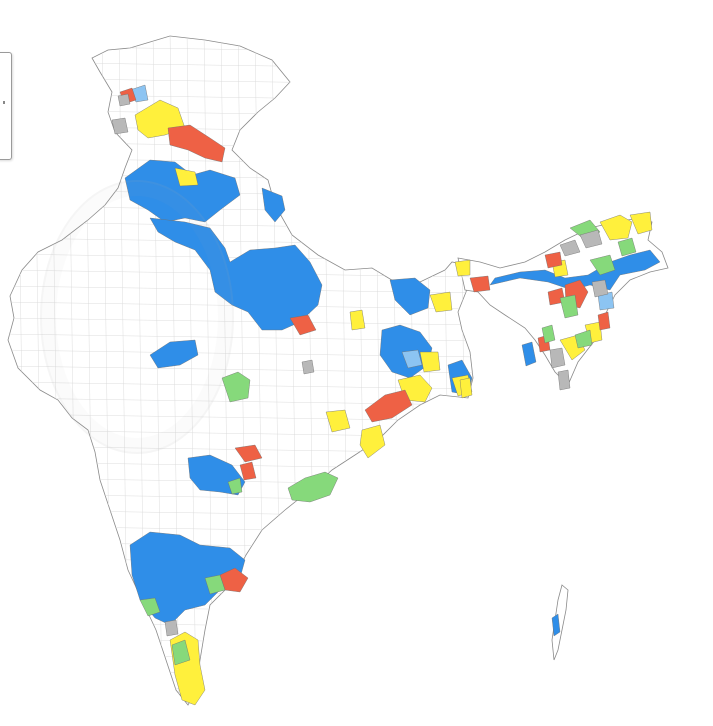  Describe the element at coordinates (6, 106) in the screenshot. I see `legend-toggle-button` at that location.